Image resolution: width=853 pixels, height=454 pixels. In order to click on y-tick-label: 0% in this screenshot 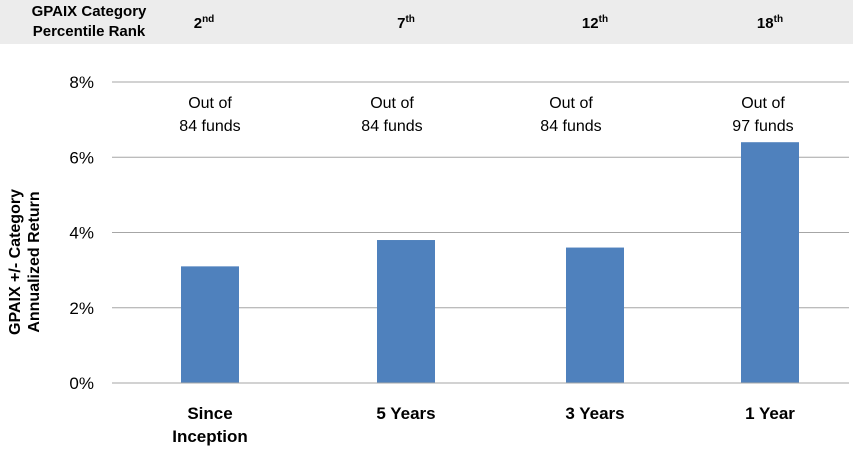, I will do `click(81, 383)`.